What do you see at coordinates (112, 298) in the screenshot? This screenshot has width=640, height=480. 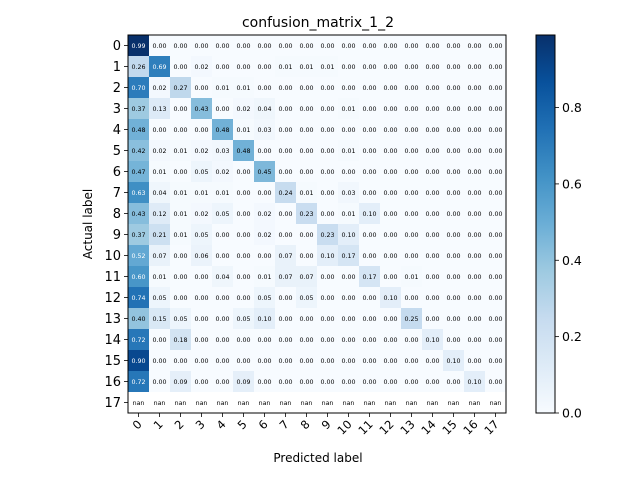 I see `y-tick-label: 12` at bounding box center [112, 298].